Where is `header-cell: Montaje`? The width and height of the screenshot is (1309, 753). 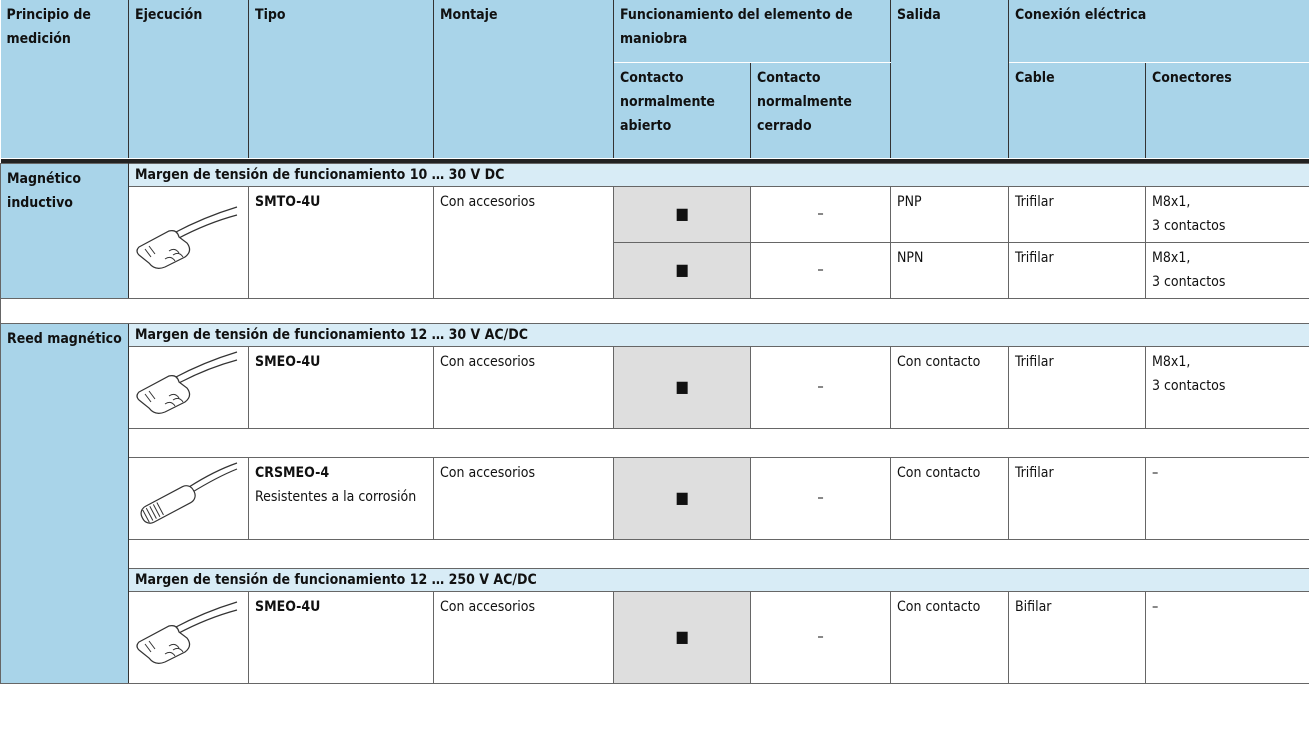
header-cell: Montaje is located at coordinates (523, 79).